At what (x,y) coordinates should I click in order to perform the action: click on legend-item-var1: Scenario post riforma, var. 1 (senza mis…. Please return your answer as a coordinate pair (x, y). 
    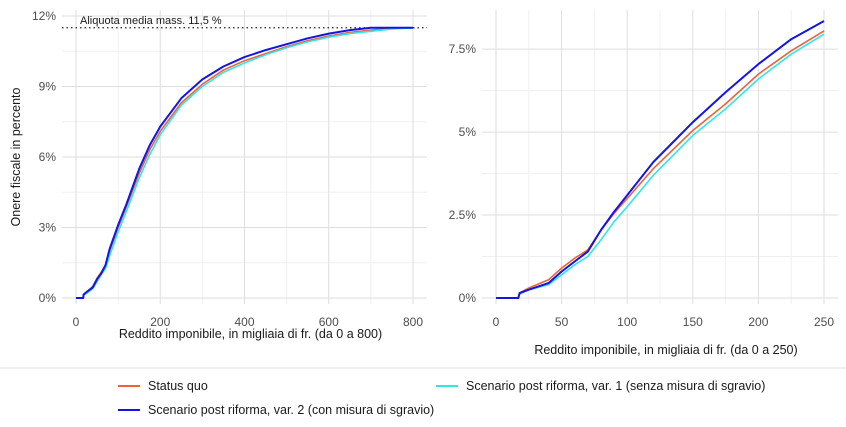
    Looking at the image, I should click on (600, 386).